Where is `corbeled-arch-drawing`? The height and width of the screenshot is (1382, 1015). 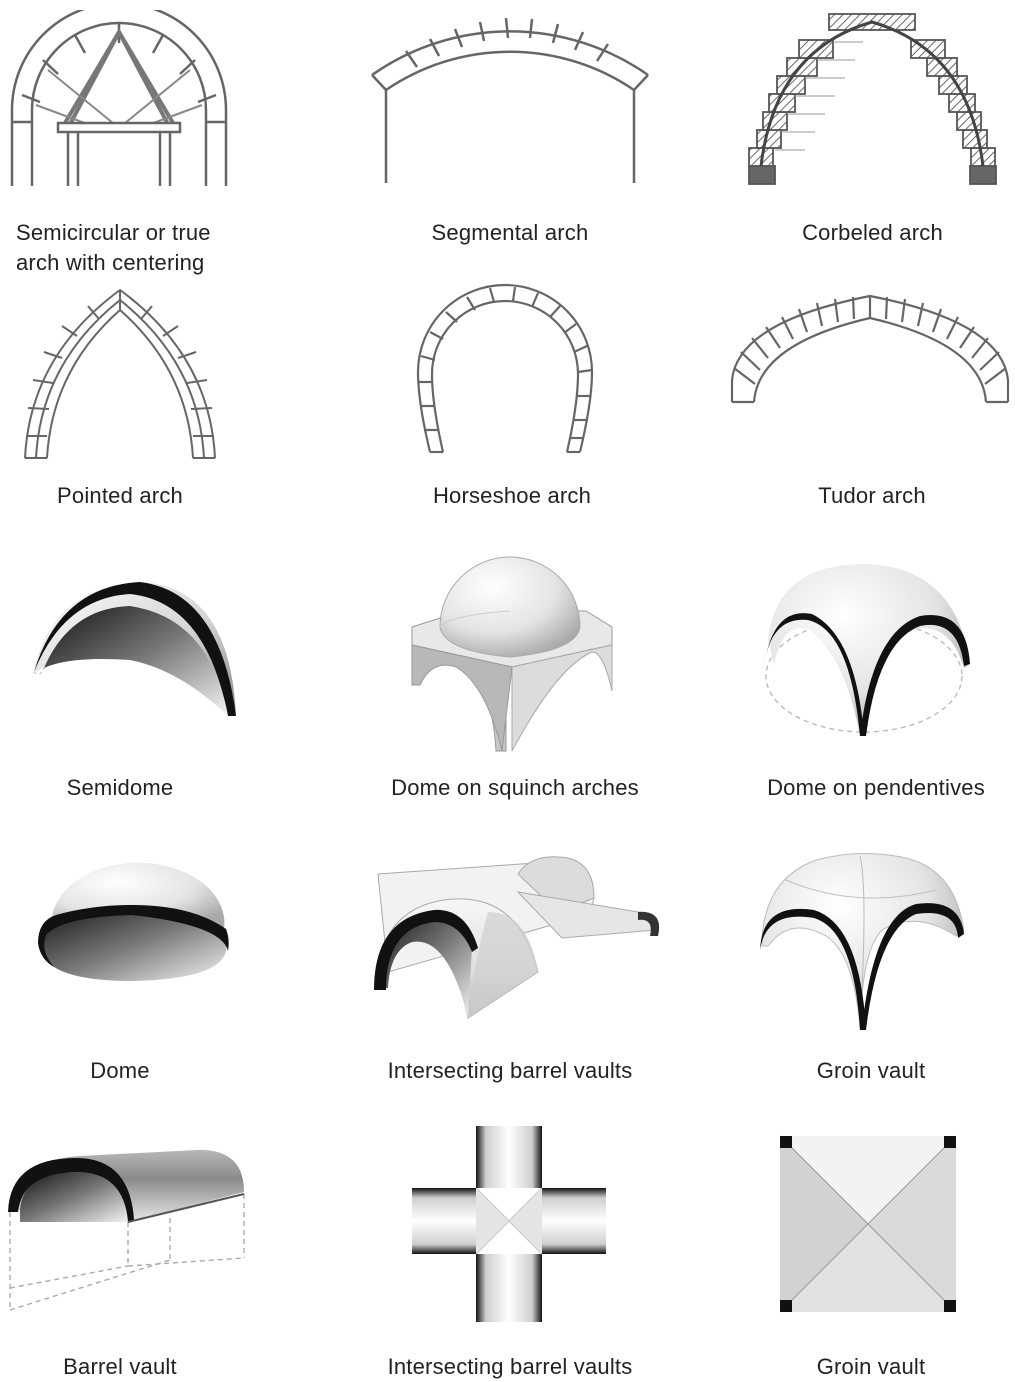
corbeled-arch-drawing is located at coordinates (872, 99).